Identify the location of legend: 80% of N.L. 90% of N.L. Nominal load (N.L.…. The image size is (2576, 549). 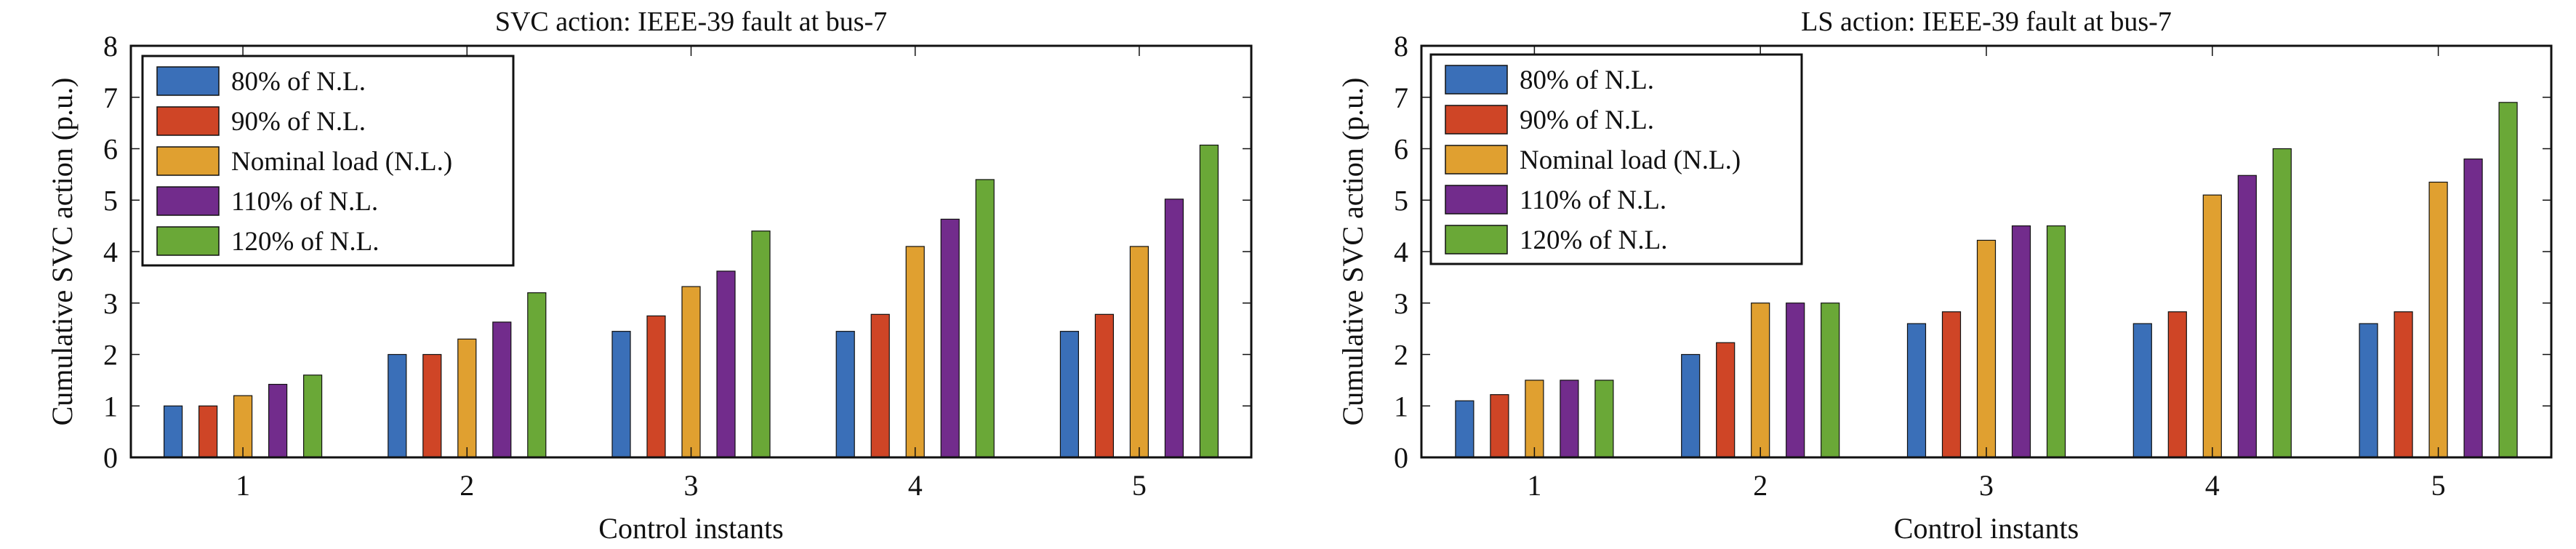
(1616, 159).